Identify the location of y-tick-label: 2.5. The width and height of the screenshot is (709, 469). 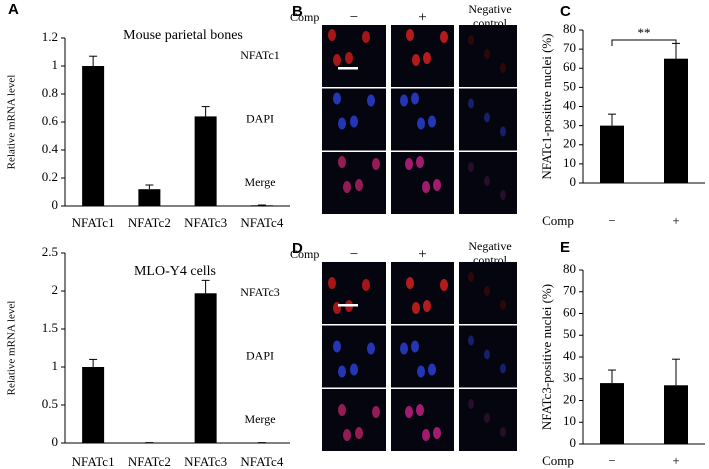
(50, 251).